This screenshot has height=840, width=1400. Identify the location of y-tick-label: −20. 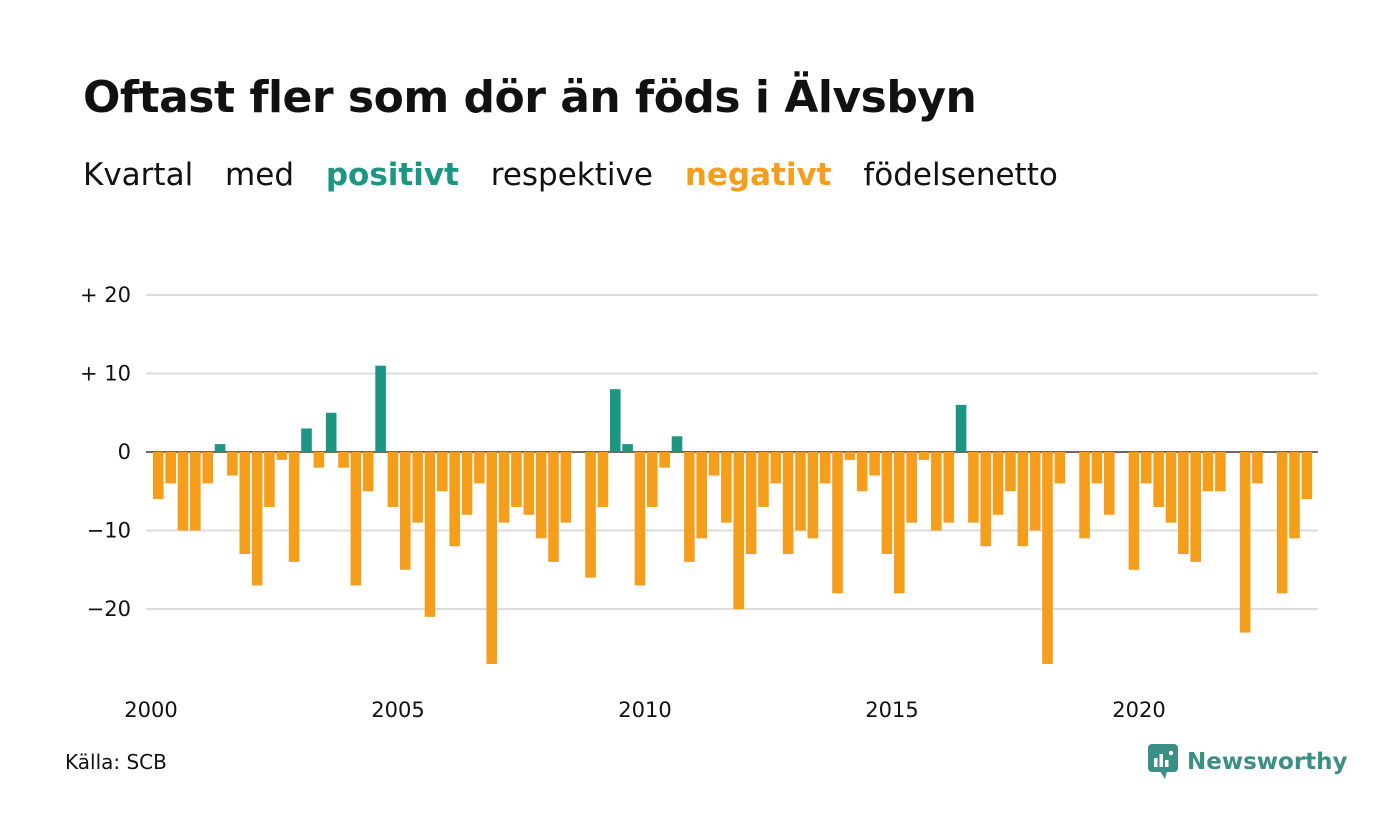
(109, 609).